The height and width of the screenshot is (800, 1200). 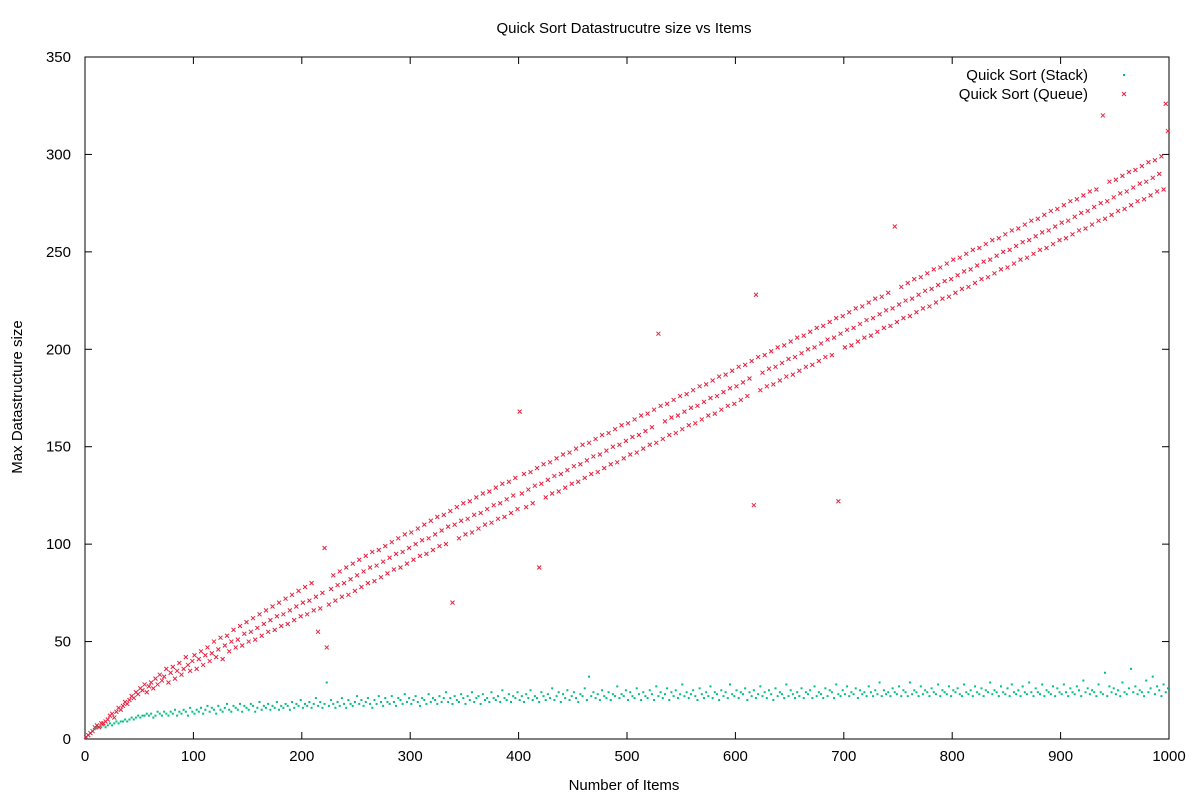 I want to click on x-tick-label: 900, so click(x=1060, y=756).